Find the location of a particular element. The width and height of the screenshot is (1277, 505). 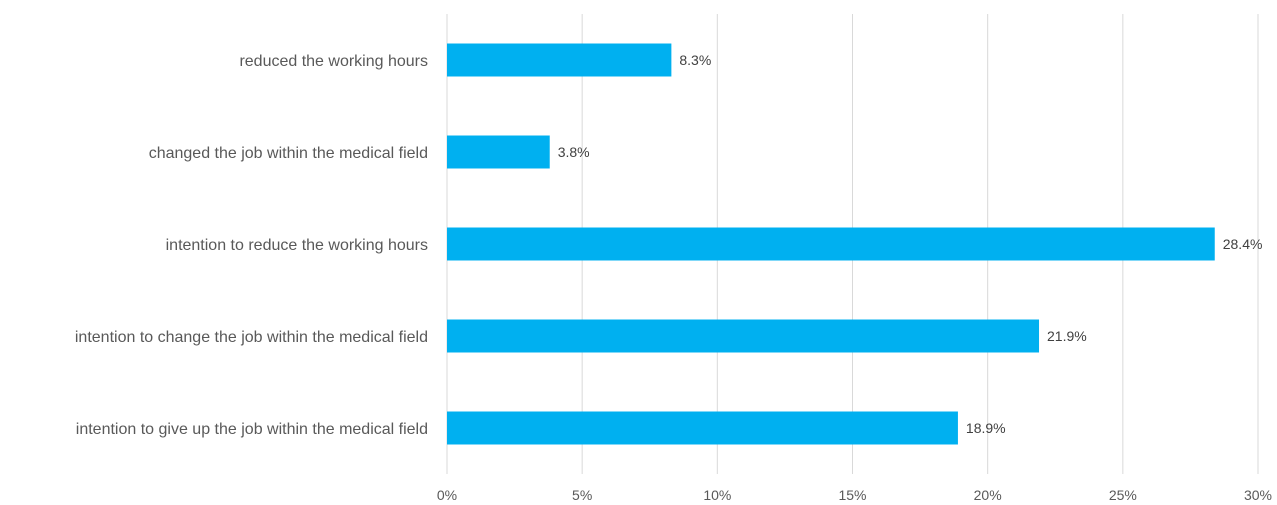

data-label: 8.3% is located at coordinates (695, 60).